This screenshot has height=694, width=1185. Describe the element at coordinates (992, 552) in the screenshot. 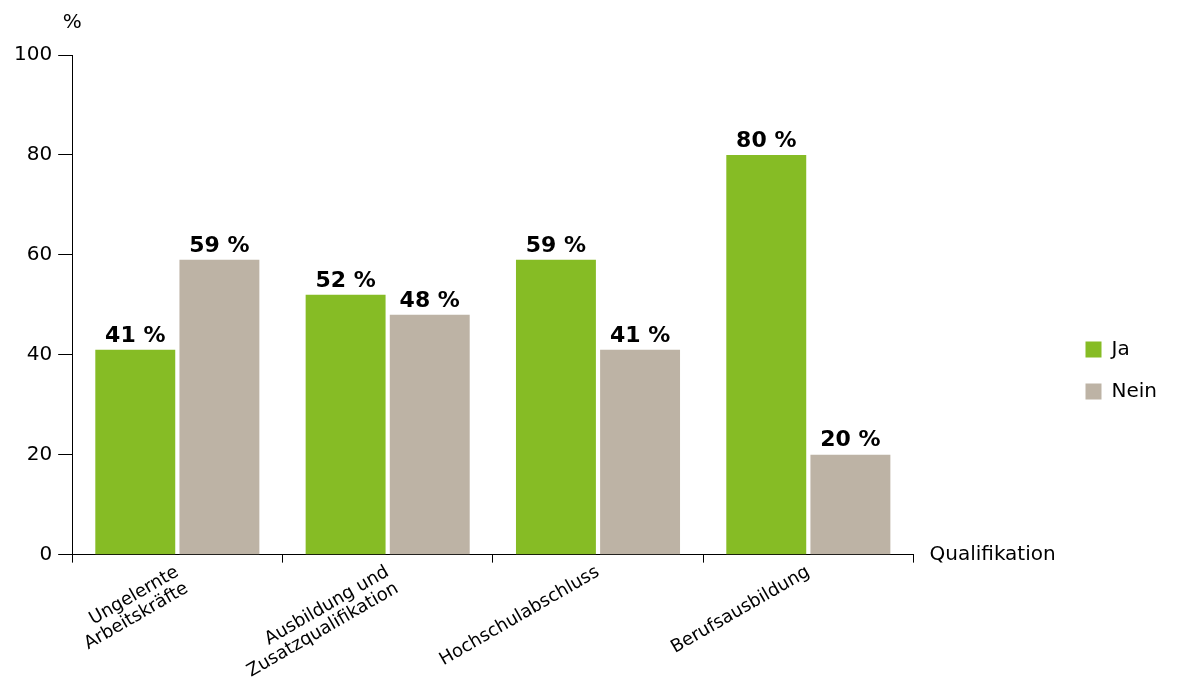

I see `x-axis-title: Qualifikation` at that location.